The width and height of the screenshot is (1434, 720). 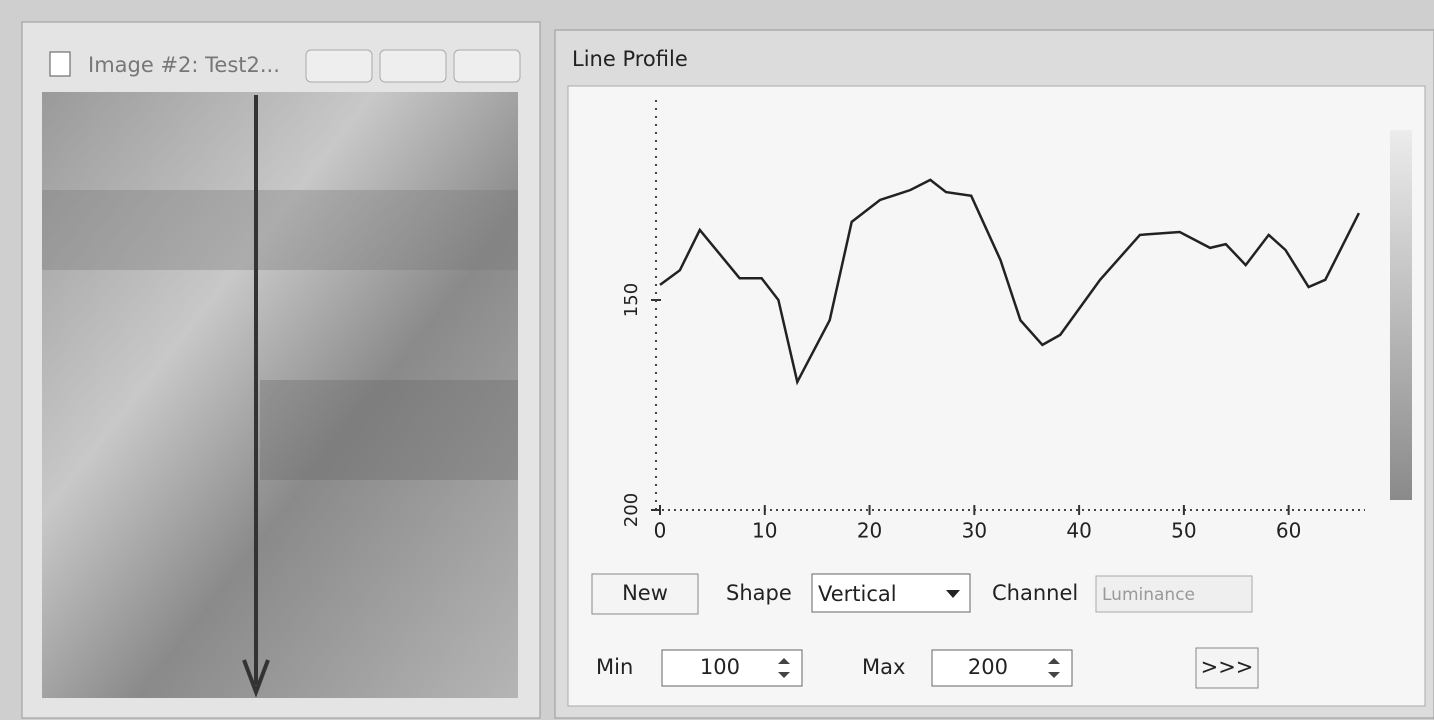 I want to click on combo-arrow, so click(x=953, y=594).